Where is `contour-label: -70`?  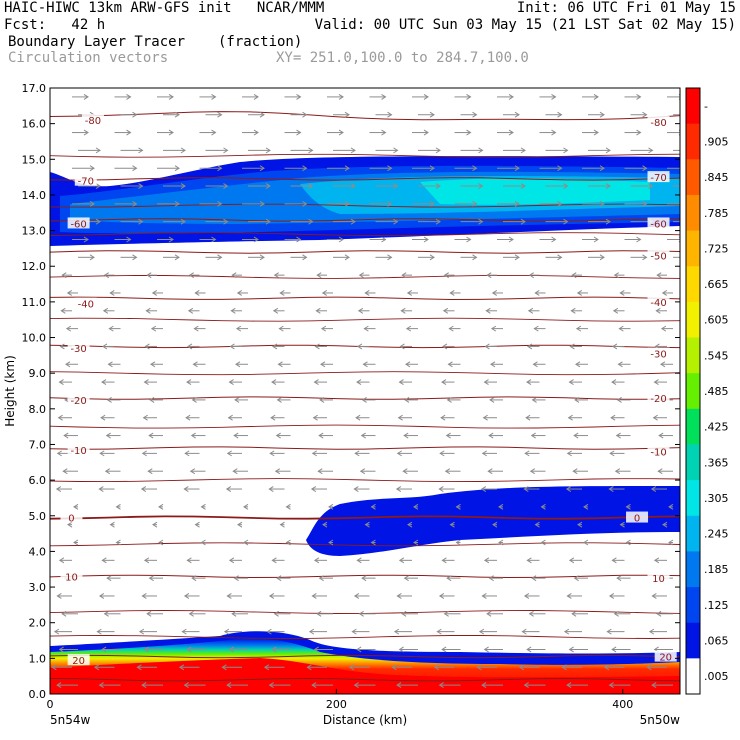
contour-label: -70 is located at coordinates (658, 178).